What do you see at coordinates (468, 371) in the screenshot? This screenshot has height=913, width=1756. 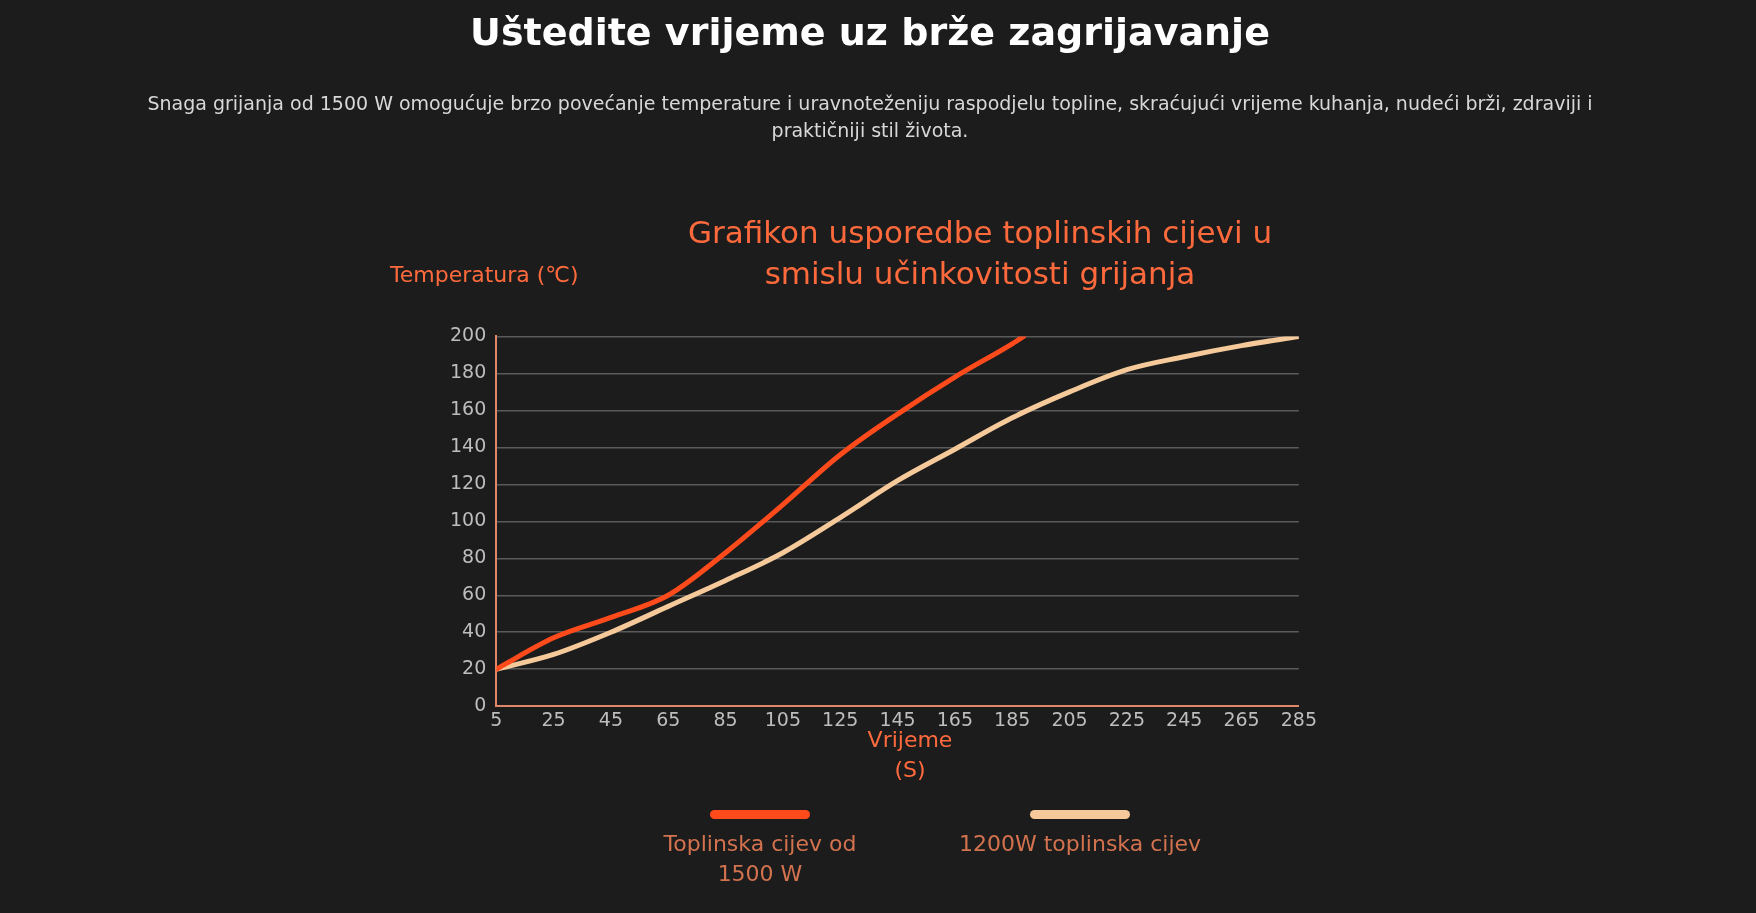 I see `y-tick-label: 180` at bounding box center [468, 371].